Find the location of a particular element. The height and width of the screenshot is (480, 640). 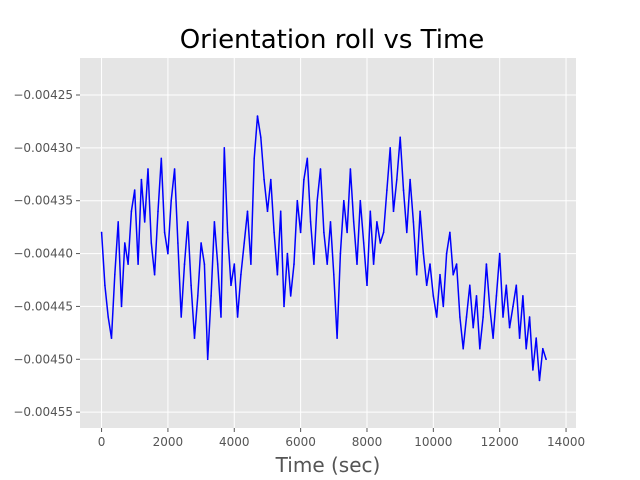

y-tick-label: −0.00440 is located at coordinates (43, 254).